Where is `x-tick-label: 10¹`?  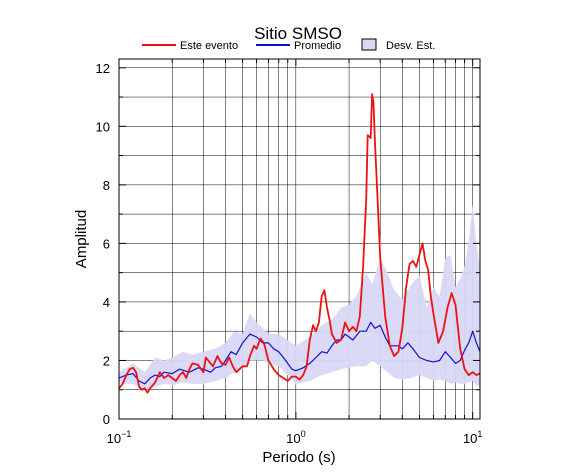
x-tick-label: 10¹ is located at coordinates (472, 437).